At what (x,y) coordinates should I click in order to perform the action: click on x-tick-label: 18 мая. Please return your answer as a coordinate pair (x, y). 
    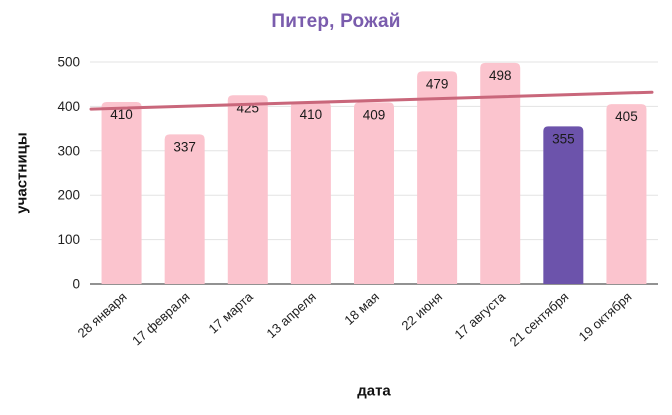
    Looking at the image, I should click on (361, 308).